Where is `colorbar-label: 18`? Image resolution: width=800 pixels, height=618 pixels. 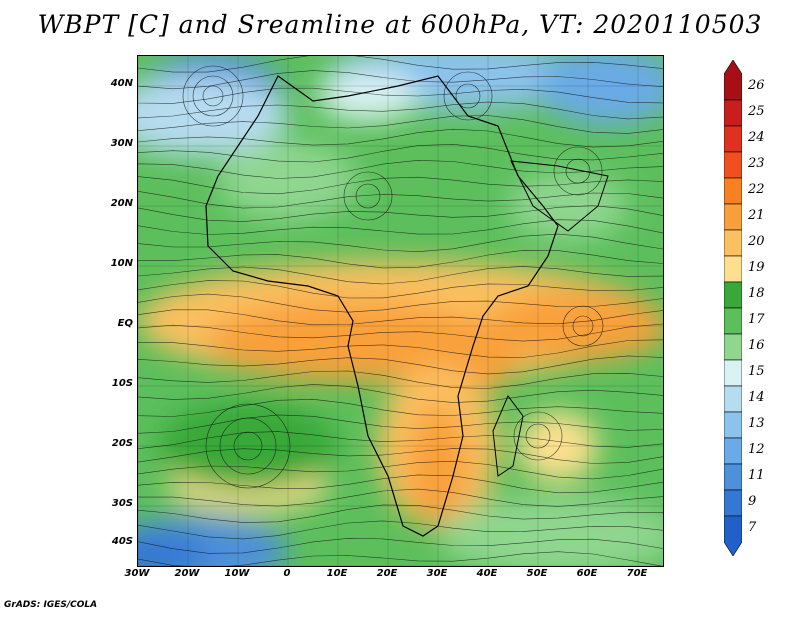
colorbar-label: 18 is located at coordinates (756, 293).